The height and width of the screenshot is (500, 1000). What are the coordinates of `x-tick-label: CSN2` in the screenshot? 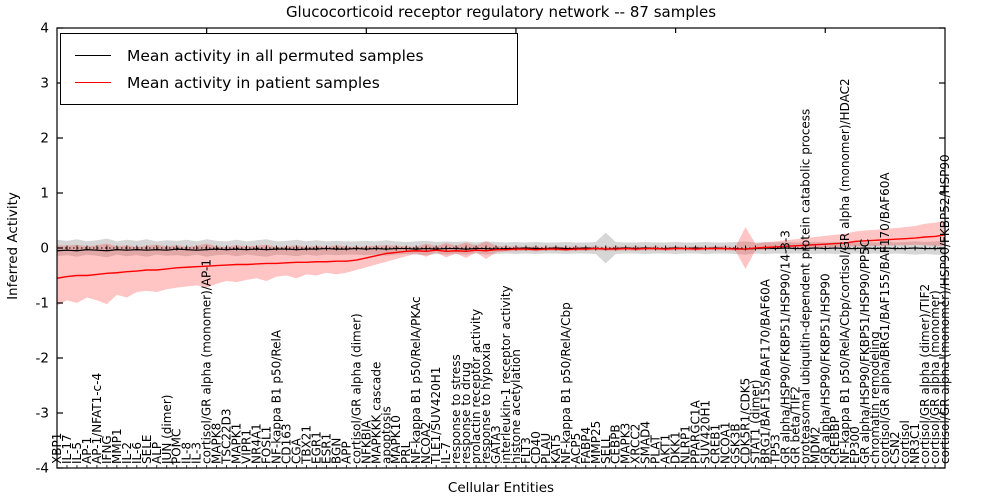 It's located at (895, 447).